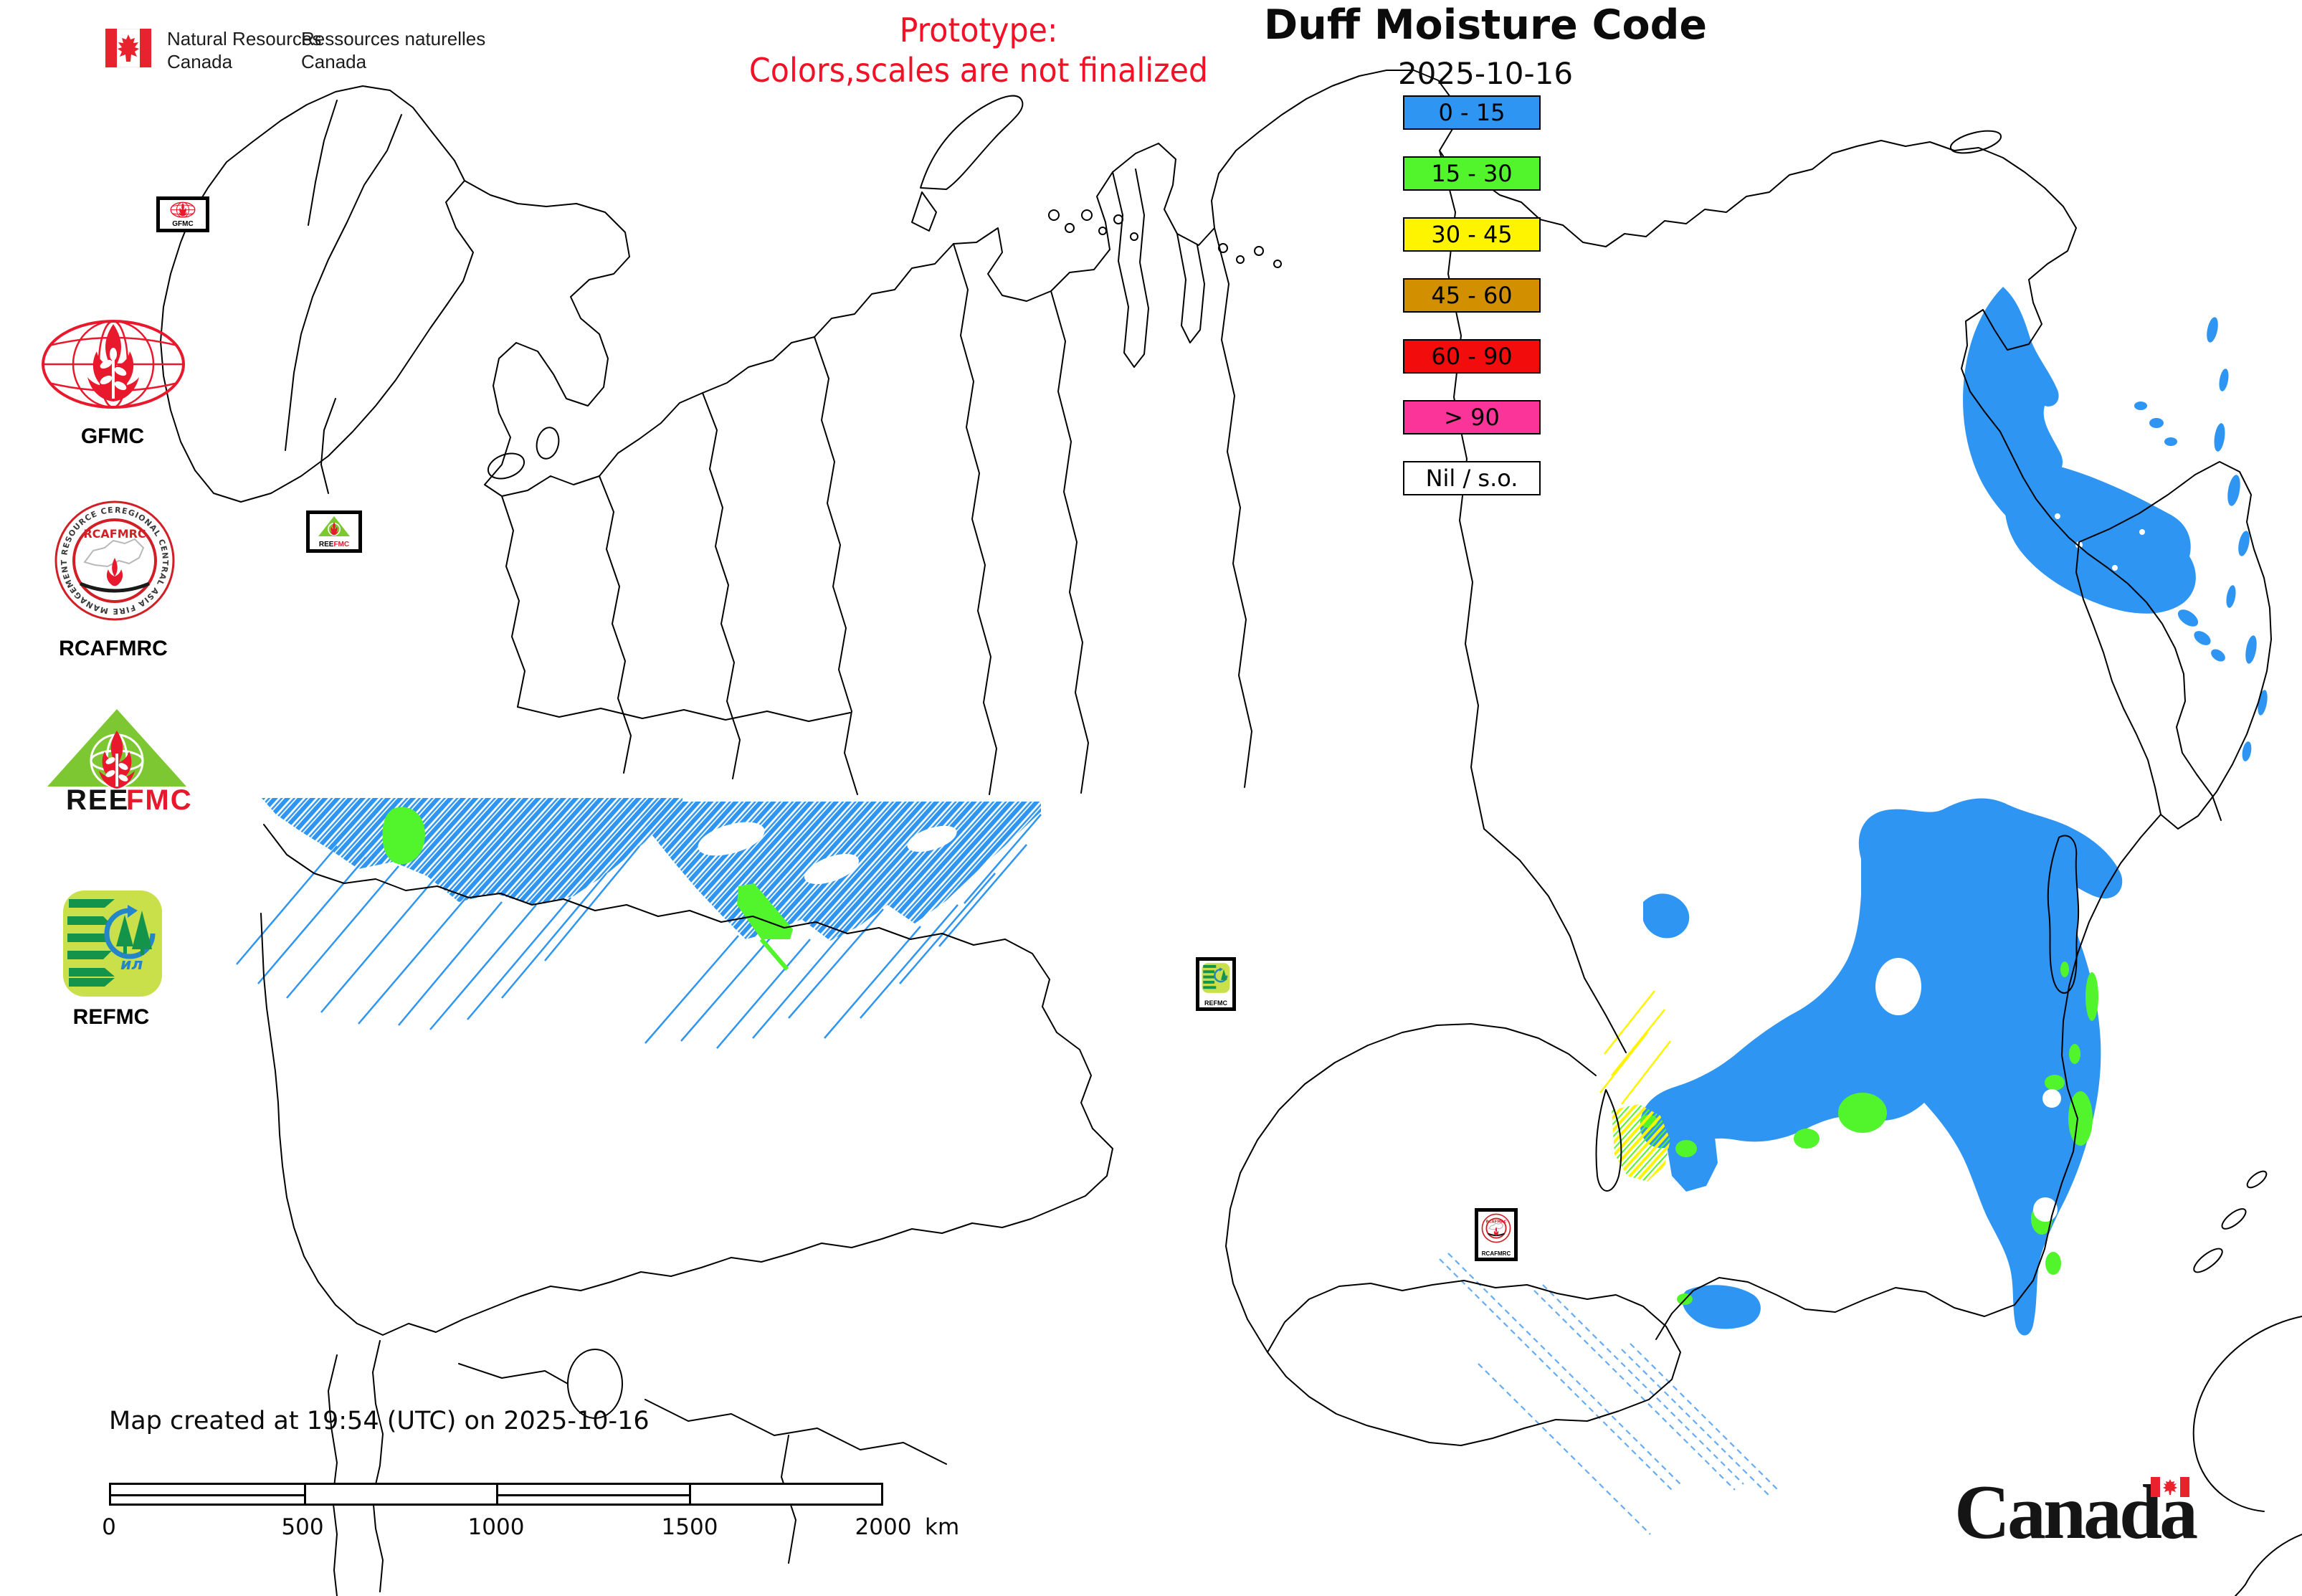 This screenshot has width=2302, height=1596. I want to click on reefmc-mini-icon, so click(334, 526).